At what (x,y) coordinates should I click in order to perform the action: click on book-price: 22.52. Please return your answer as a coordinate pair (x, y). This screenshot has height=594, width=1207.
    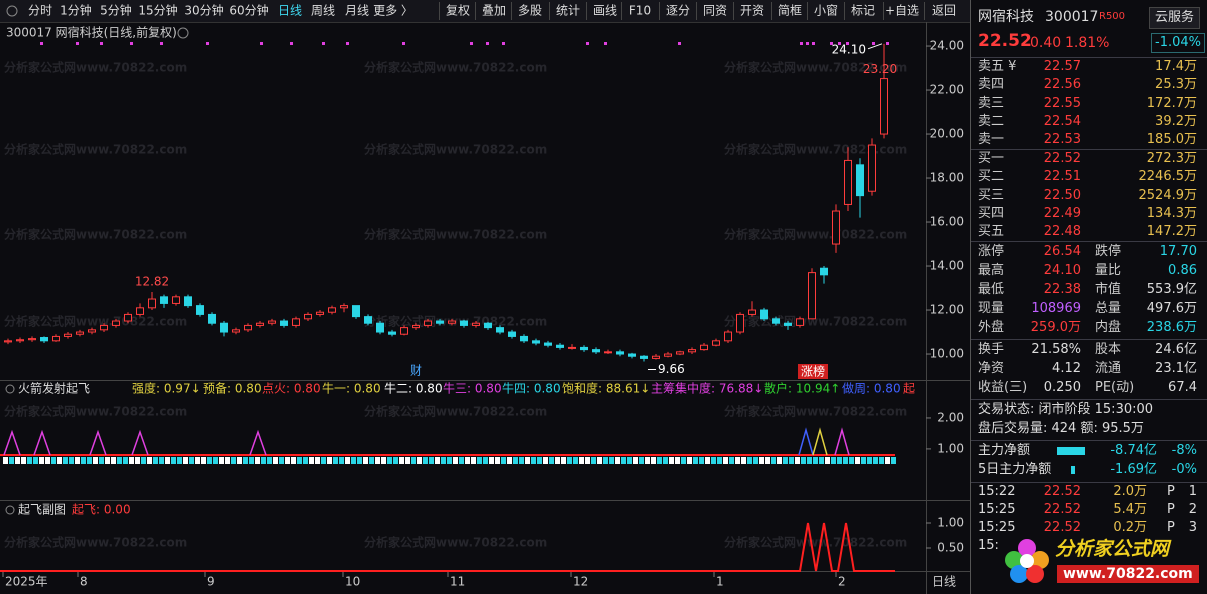
    Looking at the image, I should click on (1062, 158).